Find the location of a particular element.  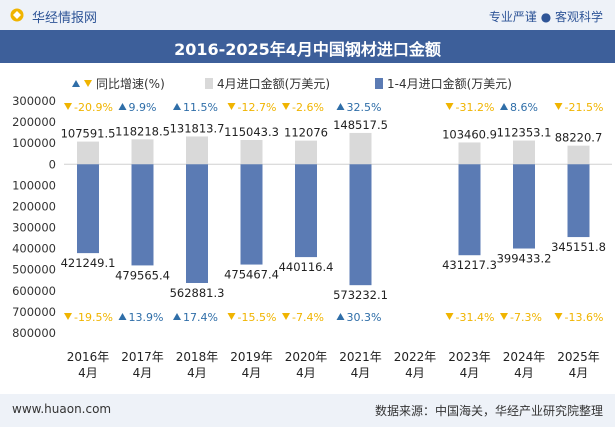

bar-month-value-label: 148517.5 is located at coordinates (360, 125).